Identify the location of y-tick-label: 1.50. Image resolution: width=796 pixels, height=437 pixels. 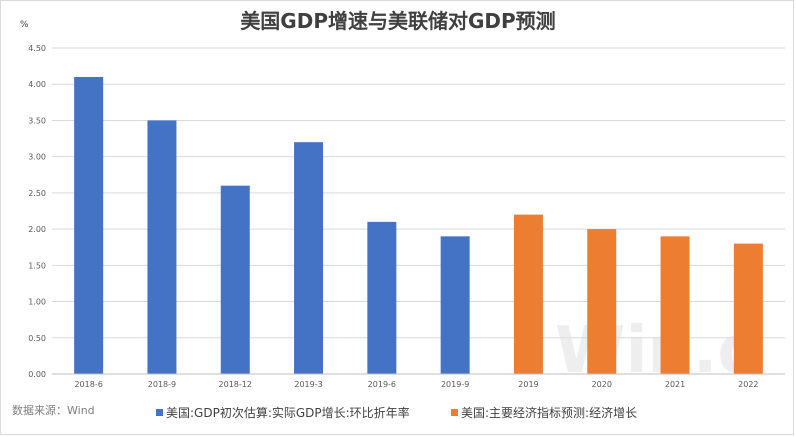
(37, 265).